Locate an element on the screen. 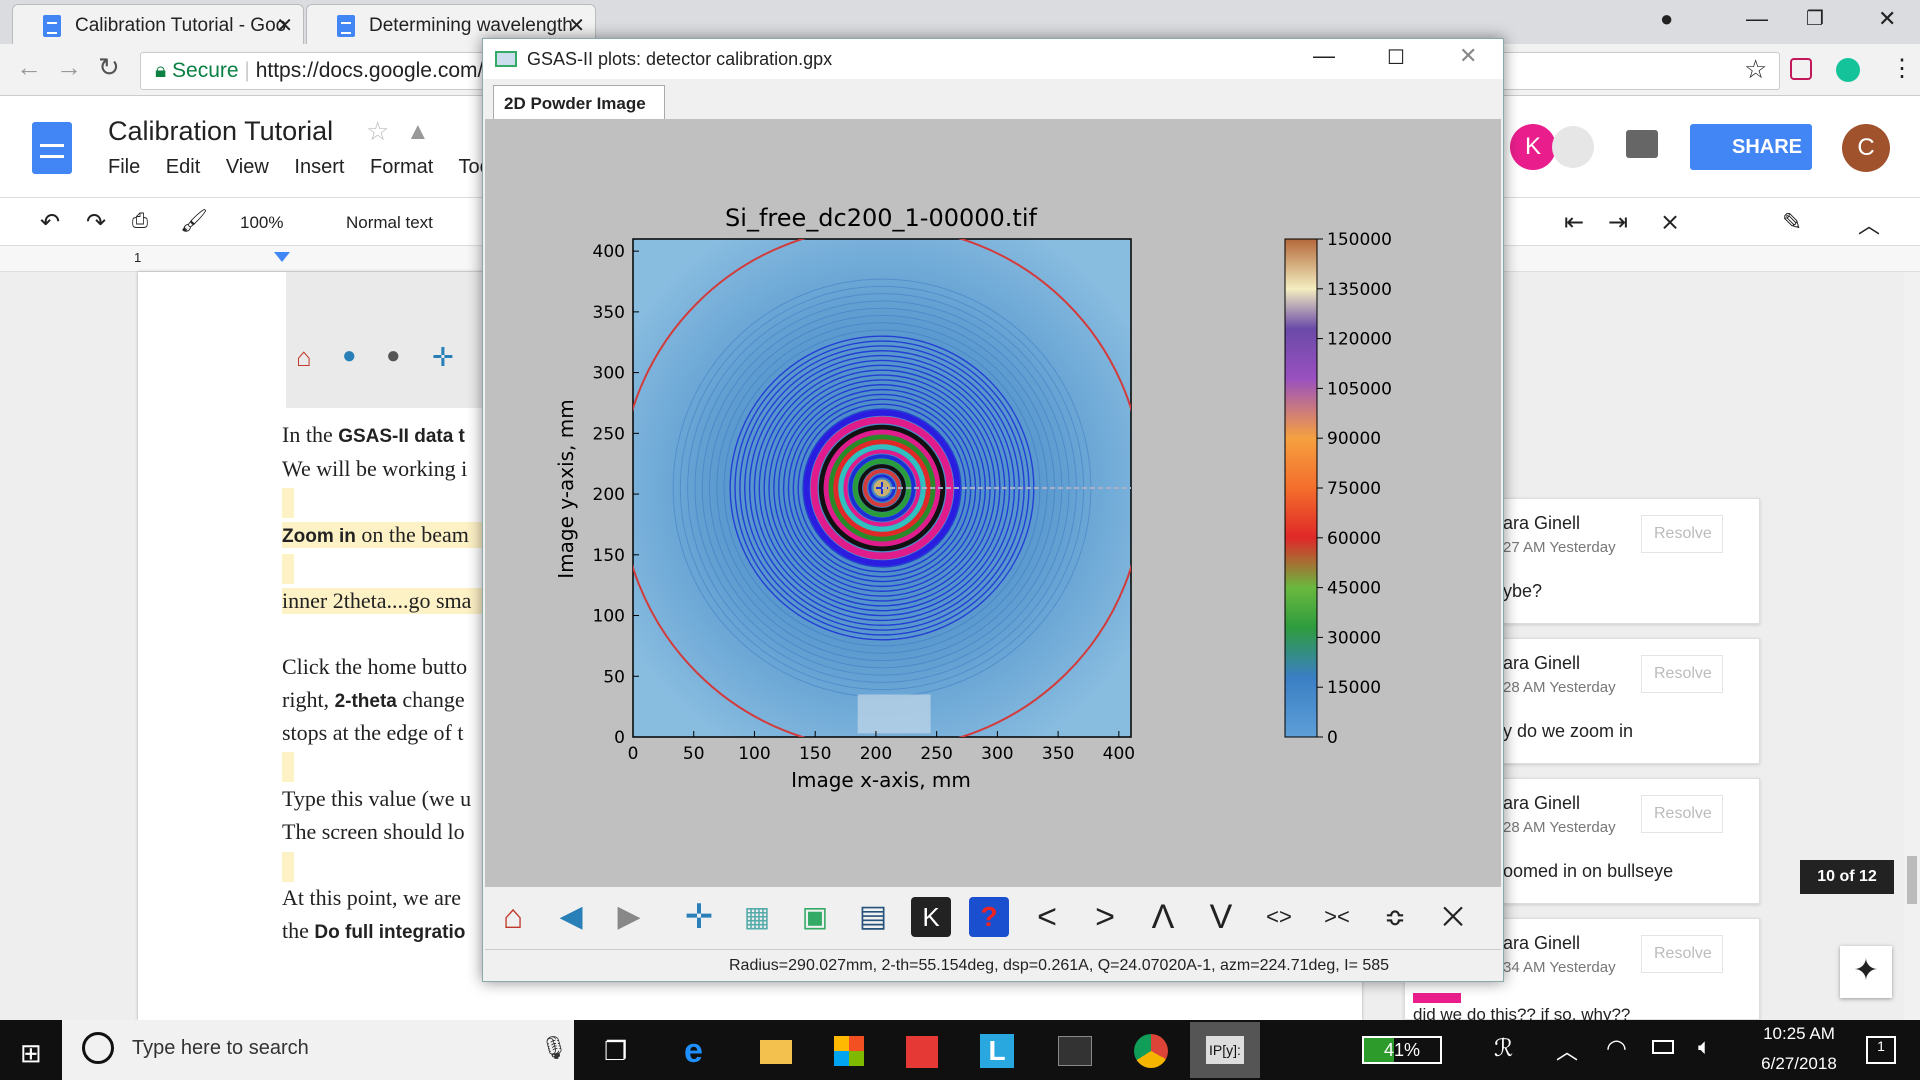  bookmark-star-icon: ☆ is located at coordinates (1756, 69).